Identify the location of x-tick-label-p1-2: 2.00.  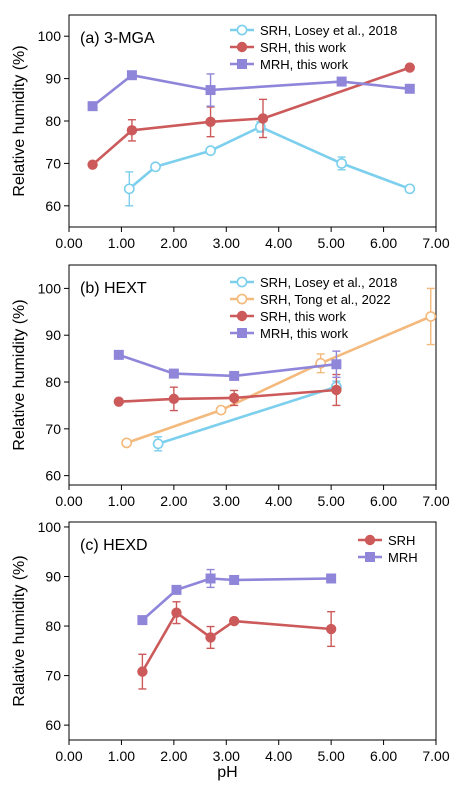
(173, 501).